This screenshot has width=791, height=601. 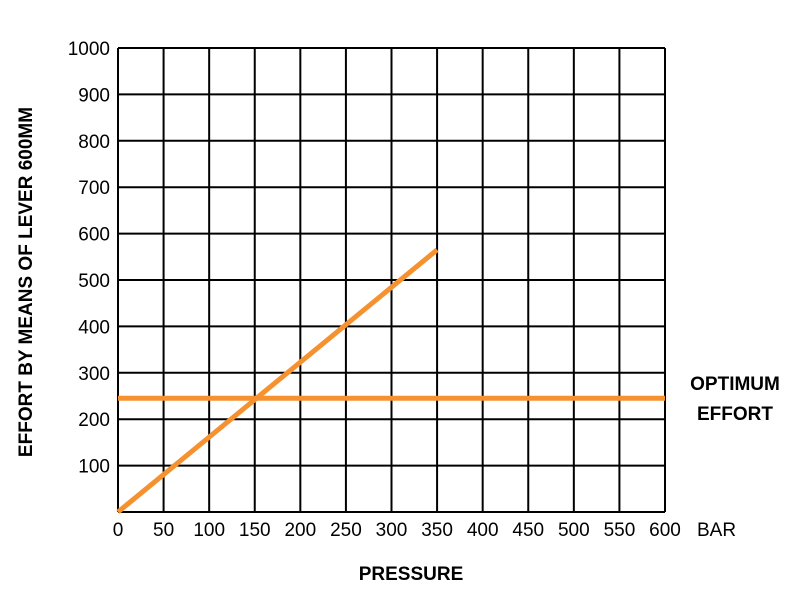 What do you see at coordinates (716, 530) in the screenshot?
I see `x-unit-label: BAR` at bounding box center [716, 530].